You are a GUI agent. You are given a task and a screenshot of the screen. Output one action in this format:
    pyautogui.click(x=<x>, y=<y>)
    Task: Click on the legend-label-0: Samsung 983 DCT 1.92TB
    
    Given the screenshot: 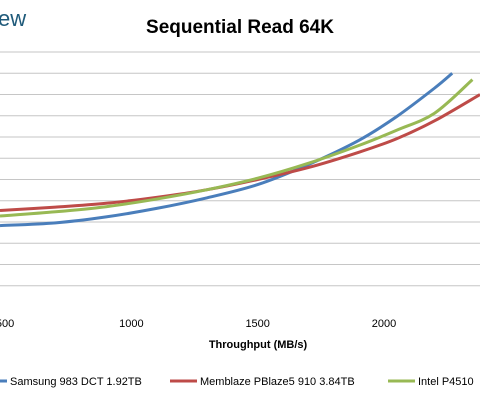 What is the action you would take?
    pyautogui.click(x=76, y=382)
    